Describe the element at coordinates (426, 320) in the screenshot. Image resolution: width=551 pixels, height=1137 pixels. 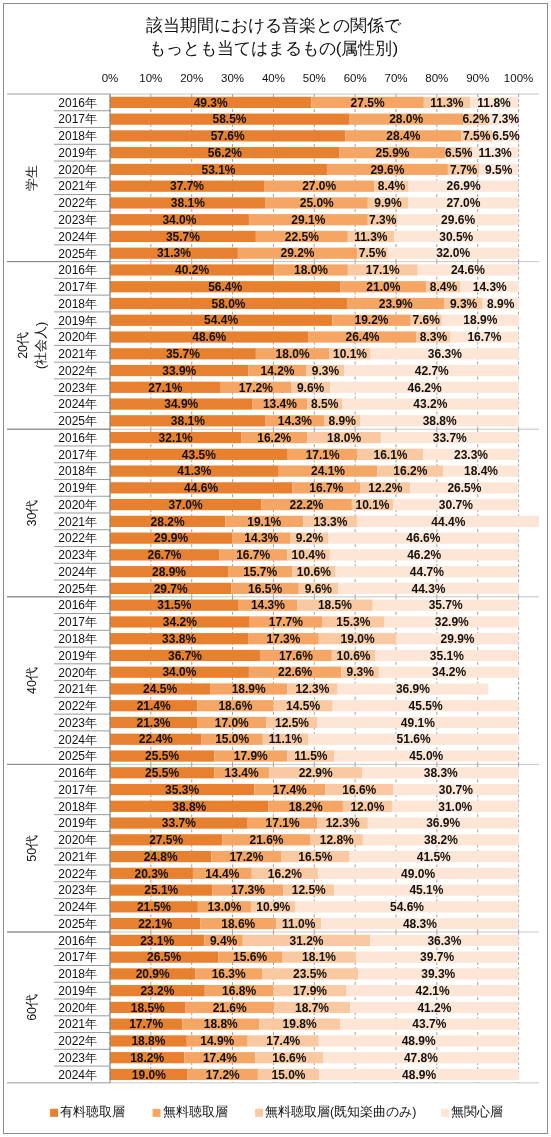
I see `data-label: 7.6%` at that location.